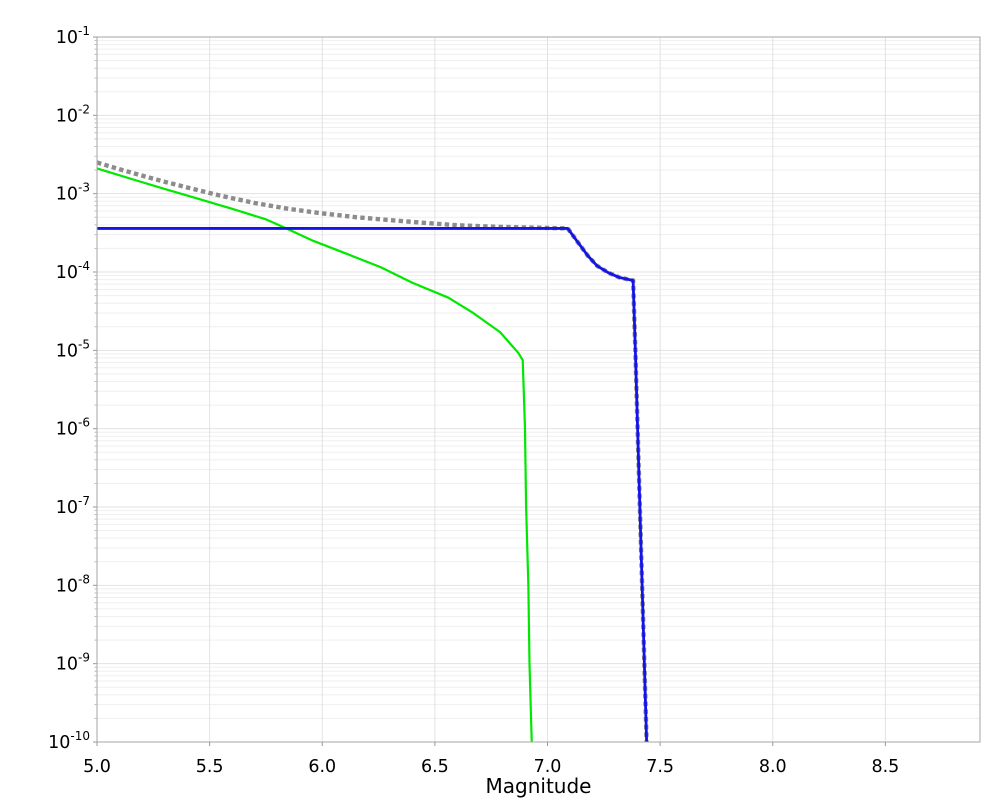 This screenshot has width=1000, height=800. What do you see at coordinates (538, 786) in the screenshot?
I see `x-axis-label: Magnitude` at bounding box center [538, 786].